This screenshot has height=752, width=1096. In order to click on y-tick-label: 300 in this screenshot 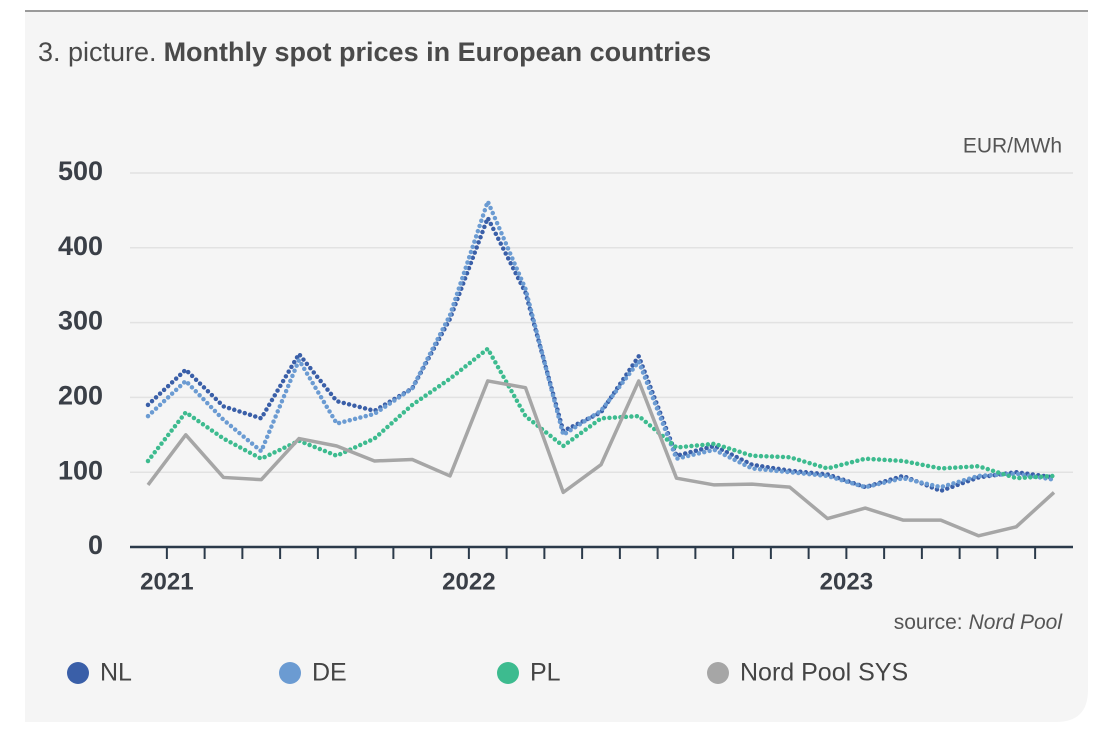, I will do `click(80, 321)`.